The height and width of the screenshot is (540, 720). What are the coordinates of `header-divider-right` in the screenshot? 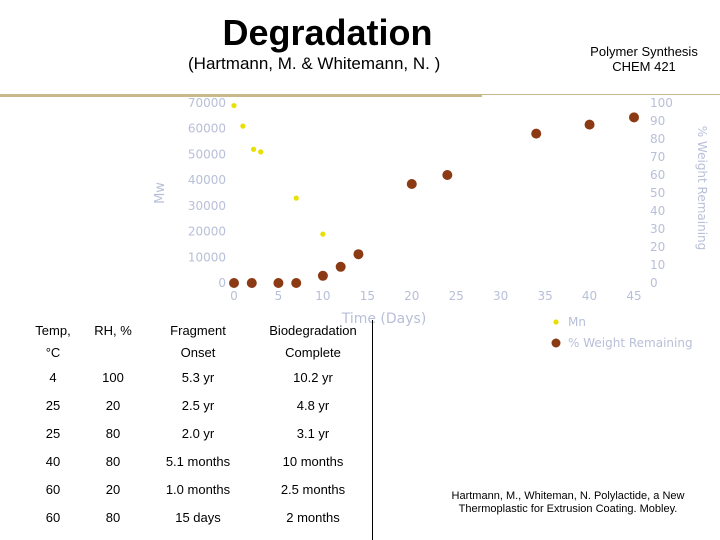 It's located at (601, 94).